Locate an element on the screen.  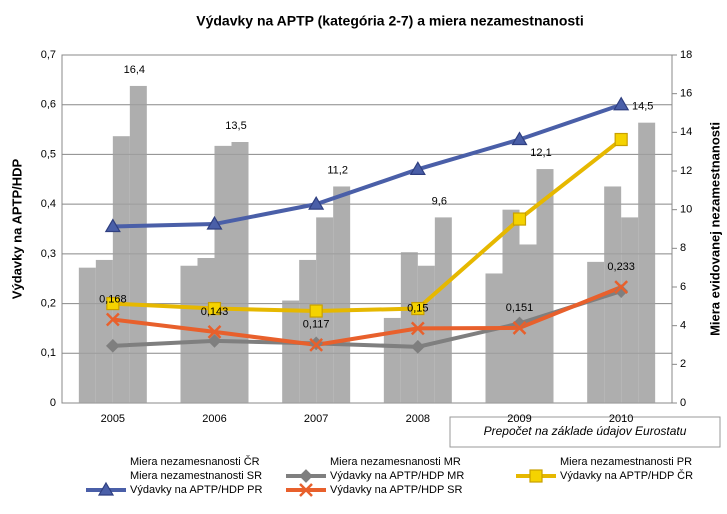
y2-tick-label: 16 is located at coordinates (686, 94).